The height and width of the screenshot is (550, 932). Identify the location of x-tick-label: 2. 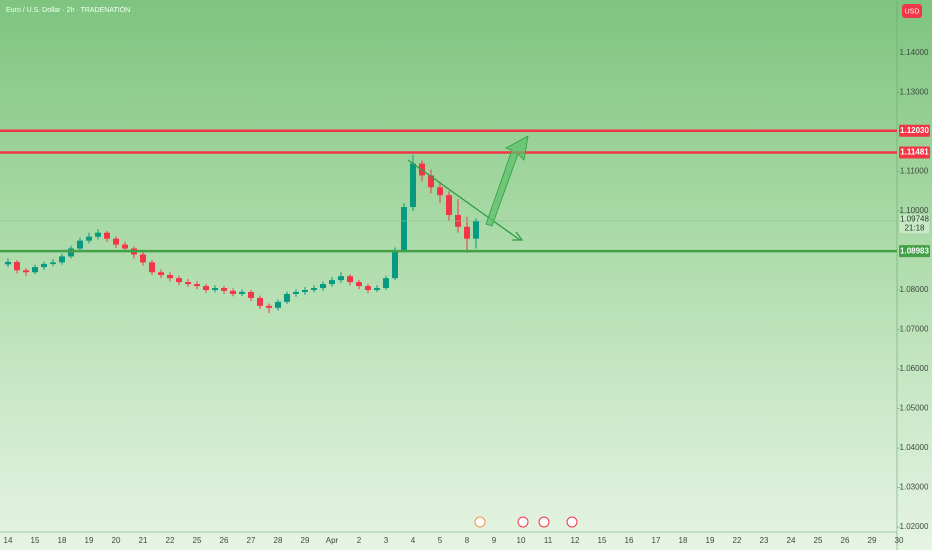
(359, 540).